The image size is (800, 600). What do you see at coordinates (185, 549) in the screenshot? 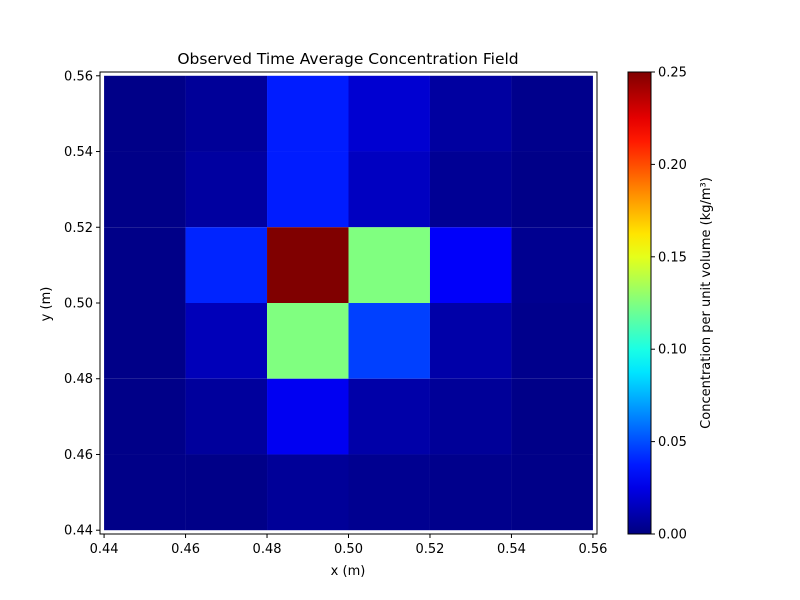
I see `x-tick-label: 0.46` at bounding box center [185, 549].